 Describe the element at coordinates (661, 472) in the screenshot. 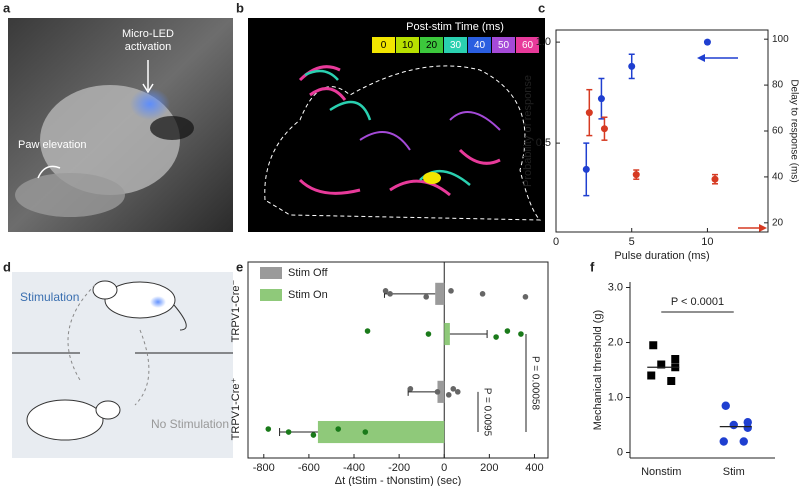

I see `x-tick-label: Nonstim` at that location.